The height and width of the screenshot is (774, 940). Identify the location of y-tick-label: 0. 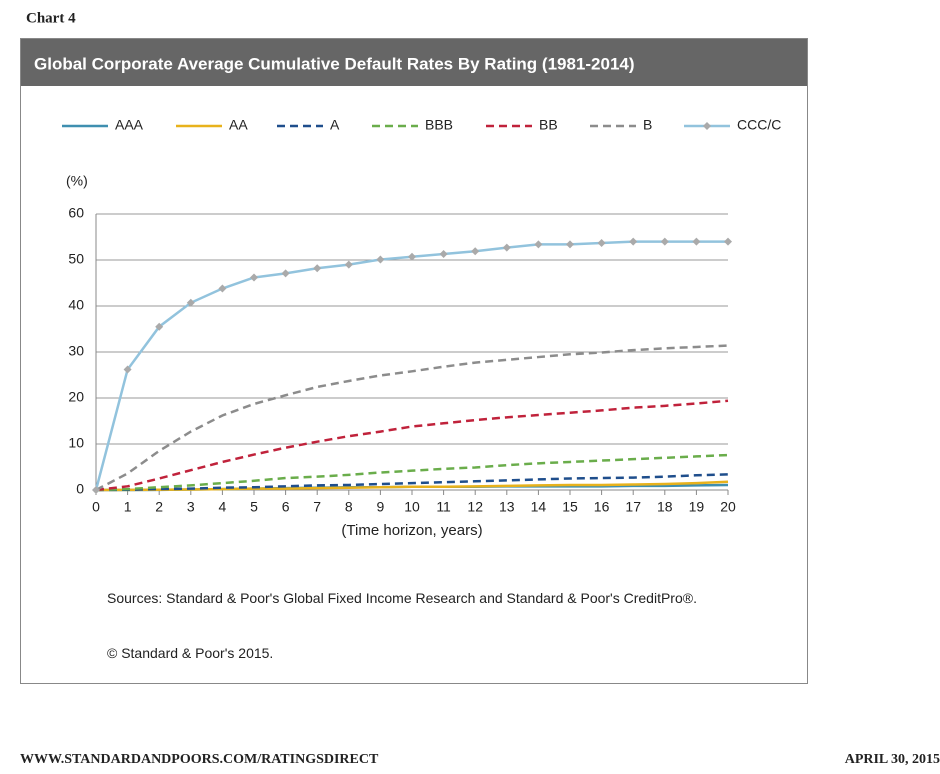
(80, 489).